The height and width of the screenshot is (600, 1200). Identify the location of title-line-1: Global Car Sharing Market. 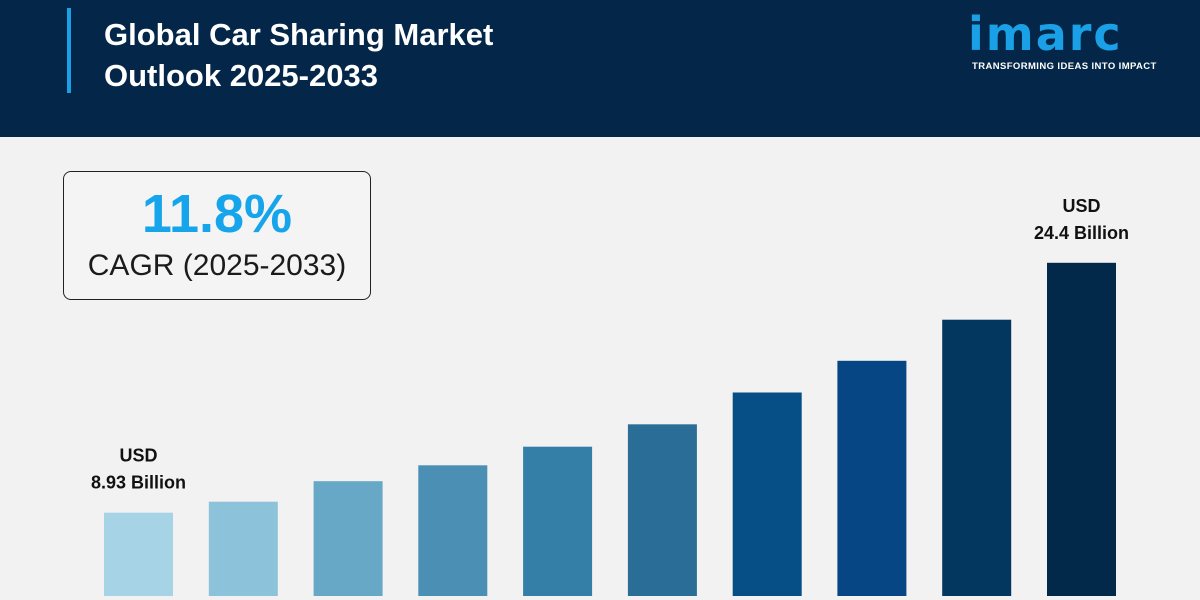
(299, 34).